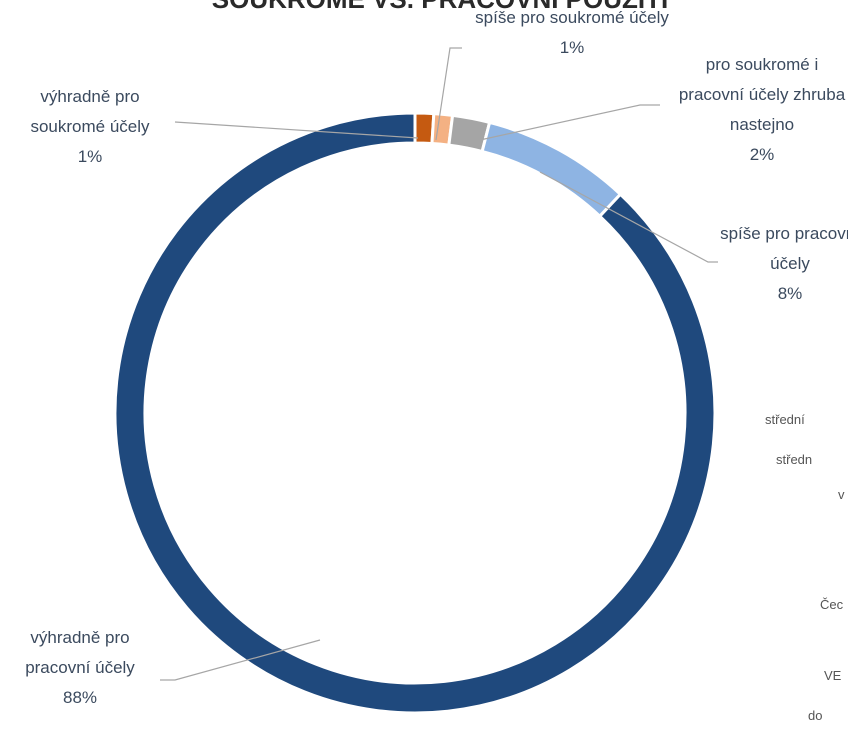 Image resolution: width=848 pixels, height=734 pixels. What do you see at coordinates (832, 604) in the screenshot?
I see `side-text: Čec` at bounding box center [832, 604].